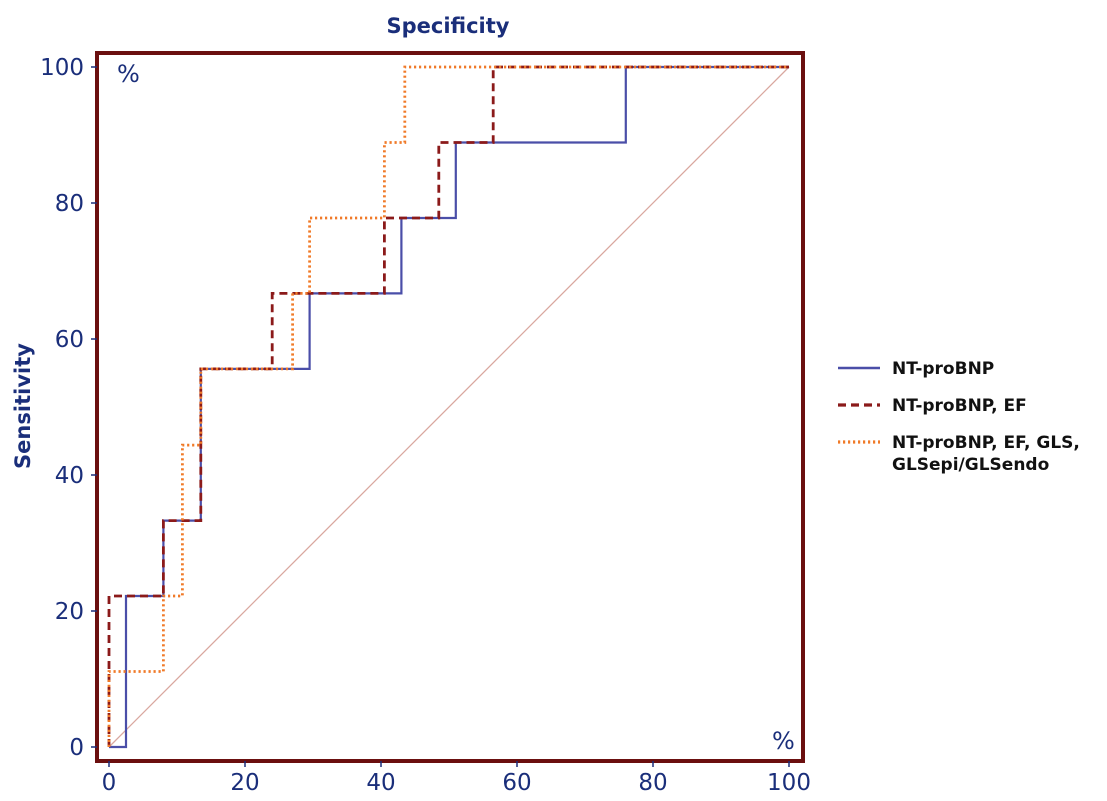  I want to click on y-tick-label: 60, so click(69, 340).